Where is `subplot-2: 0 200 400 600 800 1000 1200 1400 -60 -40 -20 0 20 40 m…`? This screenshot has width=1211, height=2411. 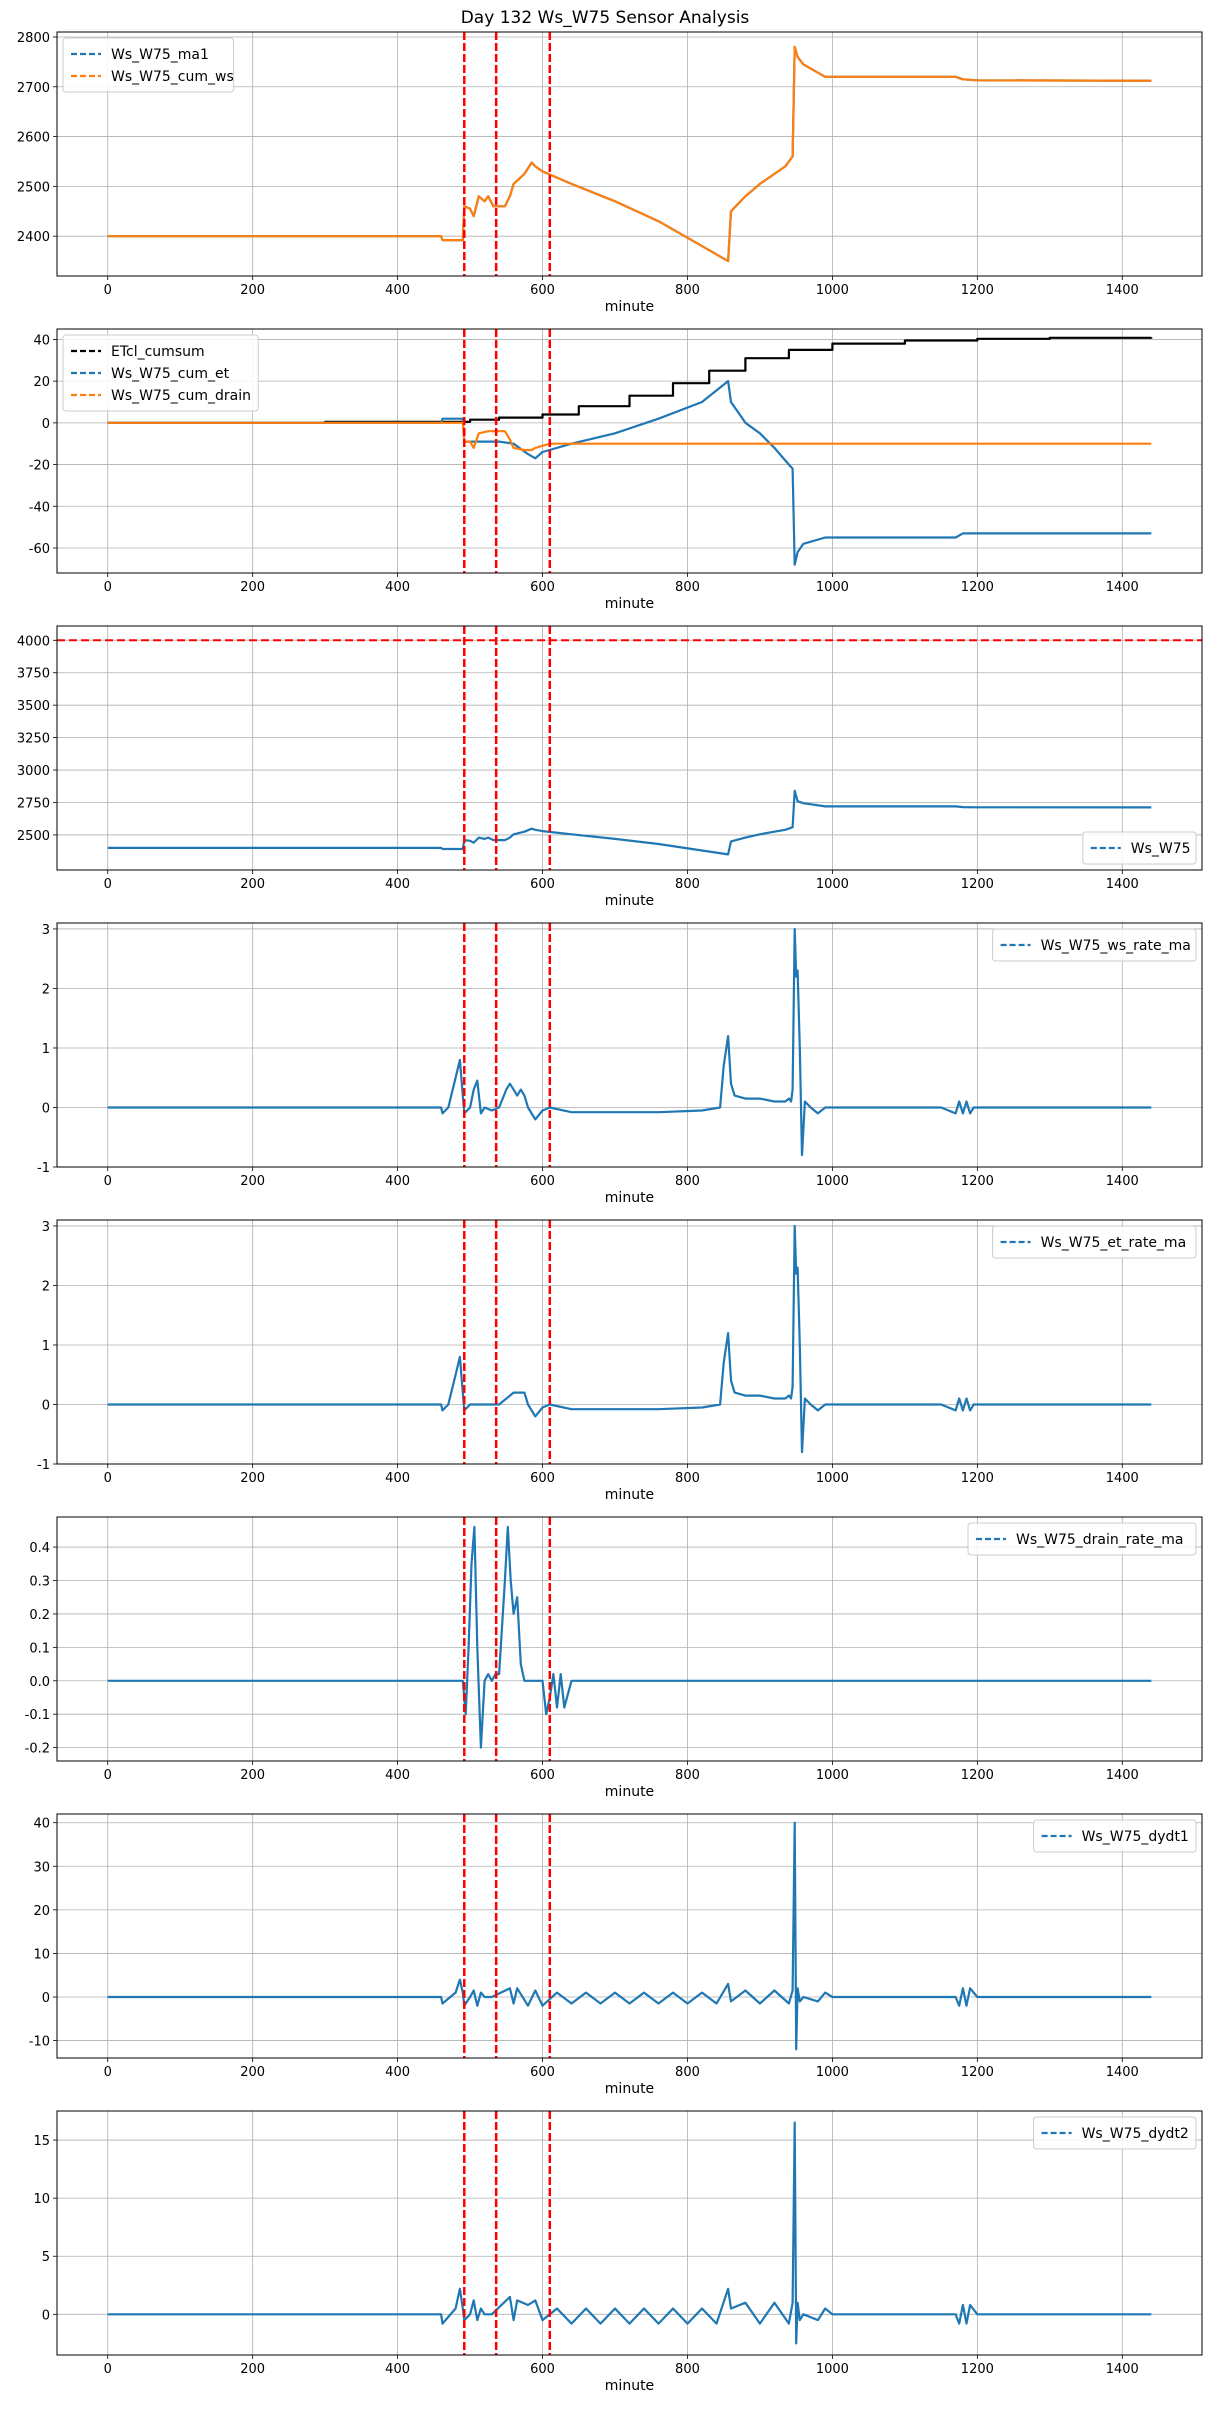
subplot-2: 0 200 400 600 800 1000 1200 1400 -60 -40 -20 0 20 40 m… is located at coordinates (616, 470).